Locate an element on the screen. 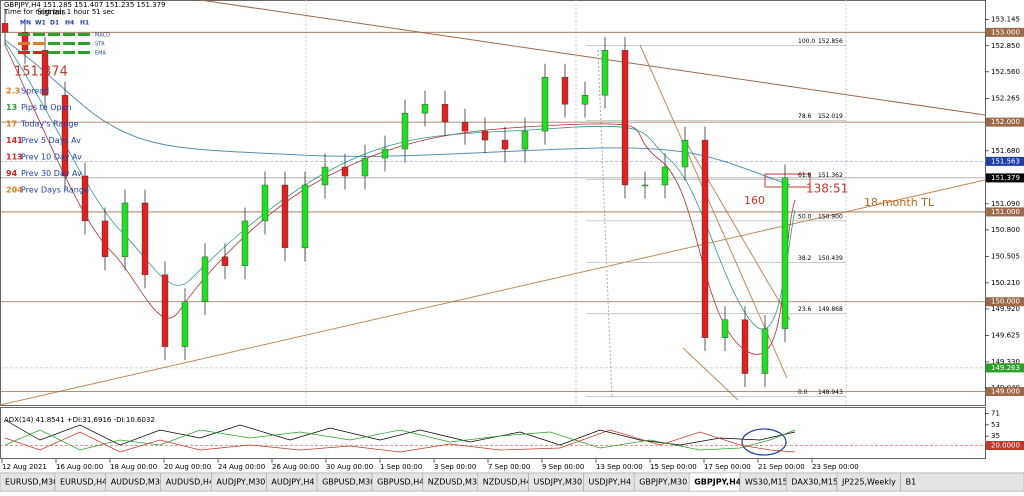  time-label: 15 Sep 00:00 is located at coordinates (673, 467).